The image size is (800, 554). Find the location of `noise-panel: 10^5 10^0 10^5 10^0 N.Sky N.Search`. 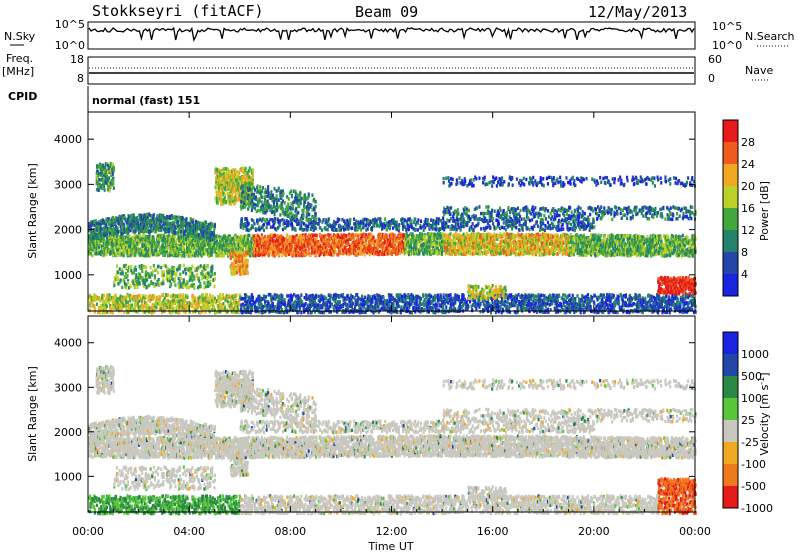

noise-panel: 10^5 10^0 10^5 10^0 N.Sky N.Search is located at coordinates (399, 35).